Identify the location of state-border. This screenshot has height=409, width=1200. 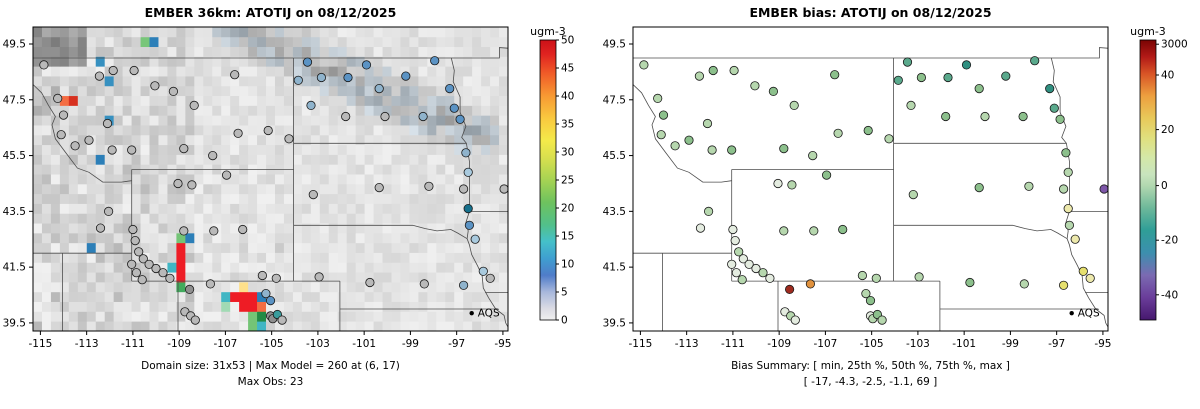
(1018, 274).